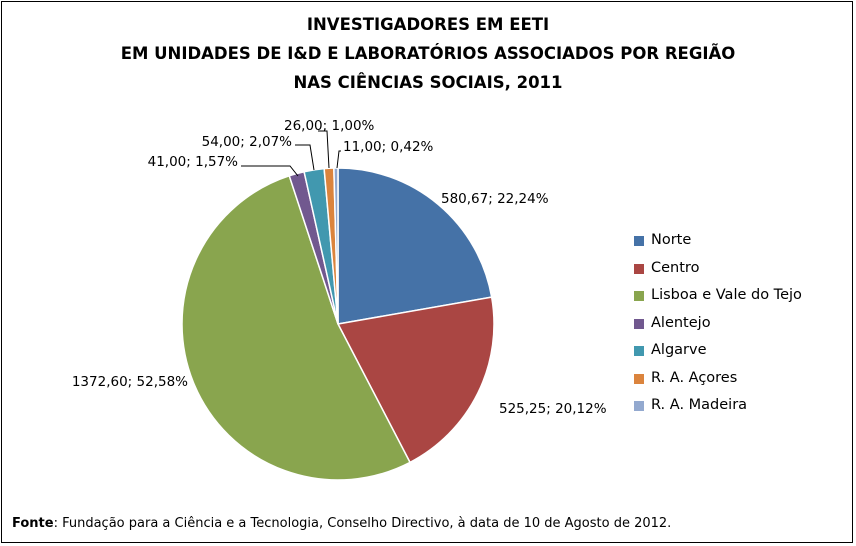 The width and height of the screenshot is (856, 546). What do you see at coordinates (130, 382) in the screenshot?
I see `data-label-lisboa-e-vale-do-tejo: 1372,60; 52,58%` at bounding box center [130, 382].